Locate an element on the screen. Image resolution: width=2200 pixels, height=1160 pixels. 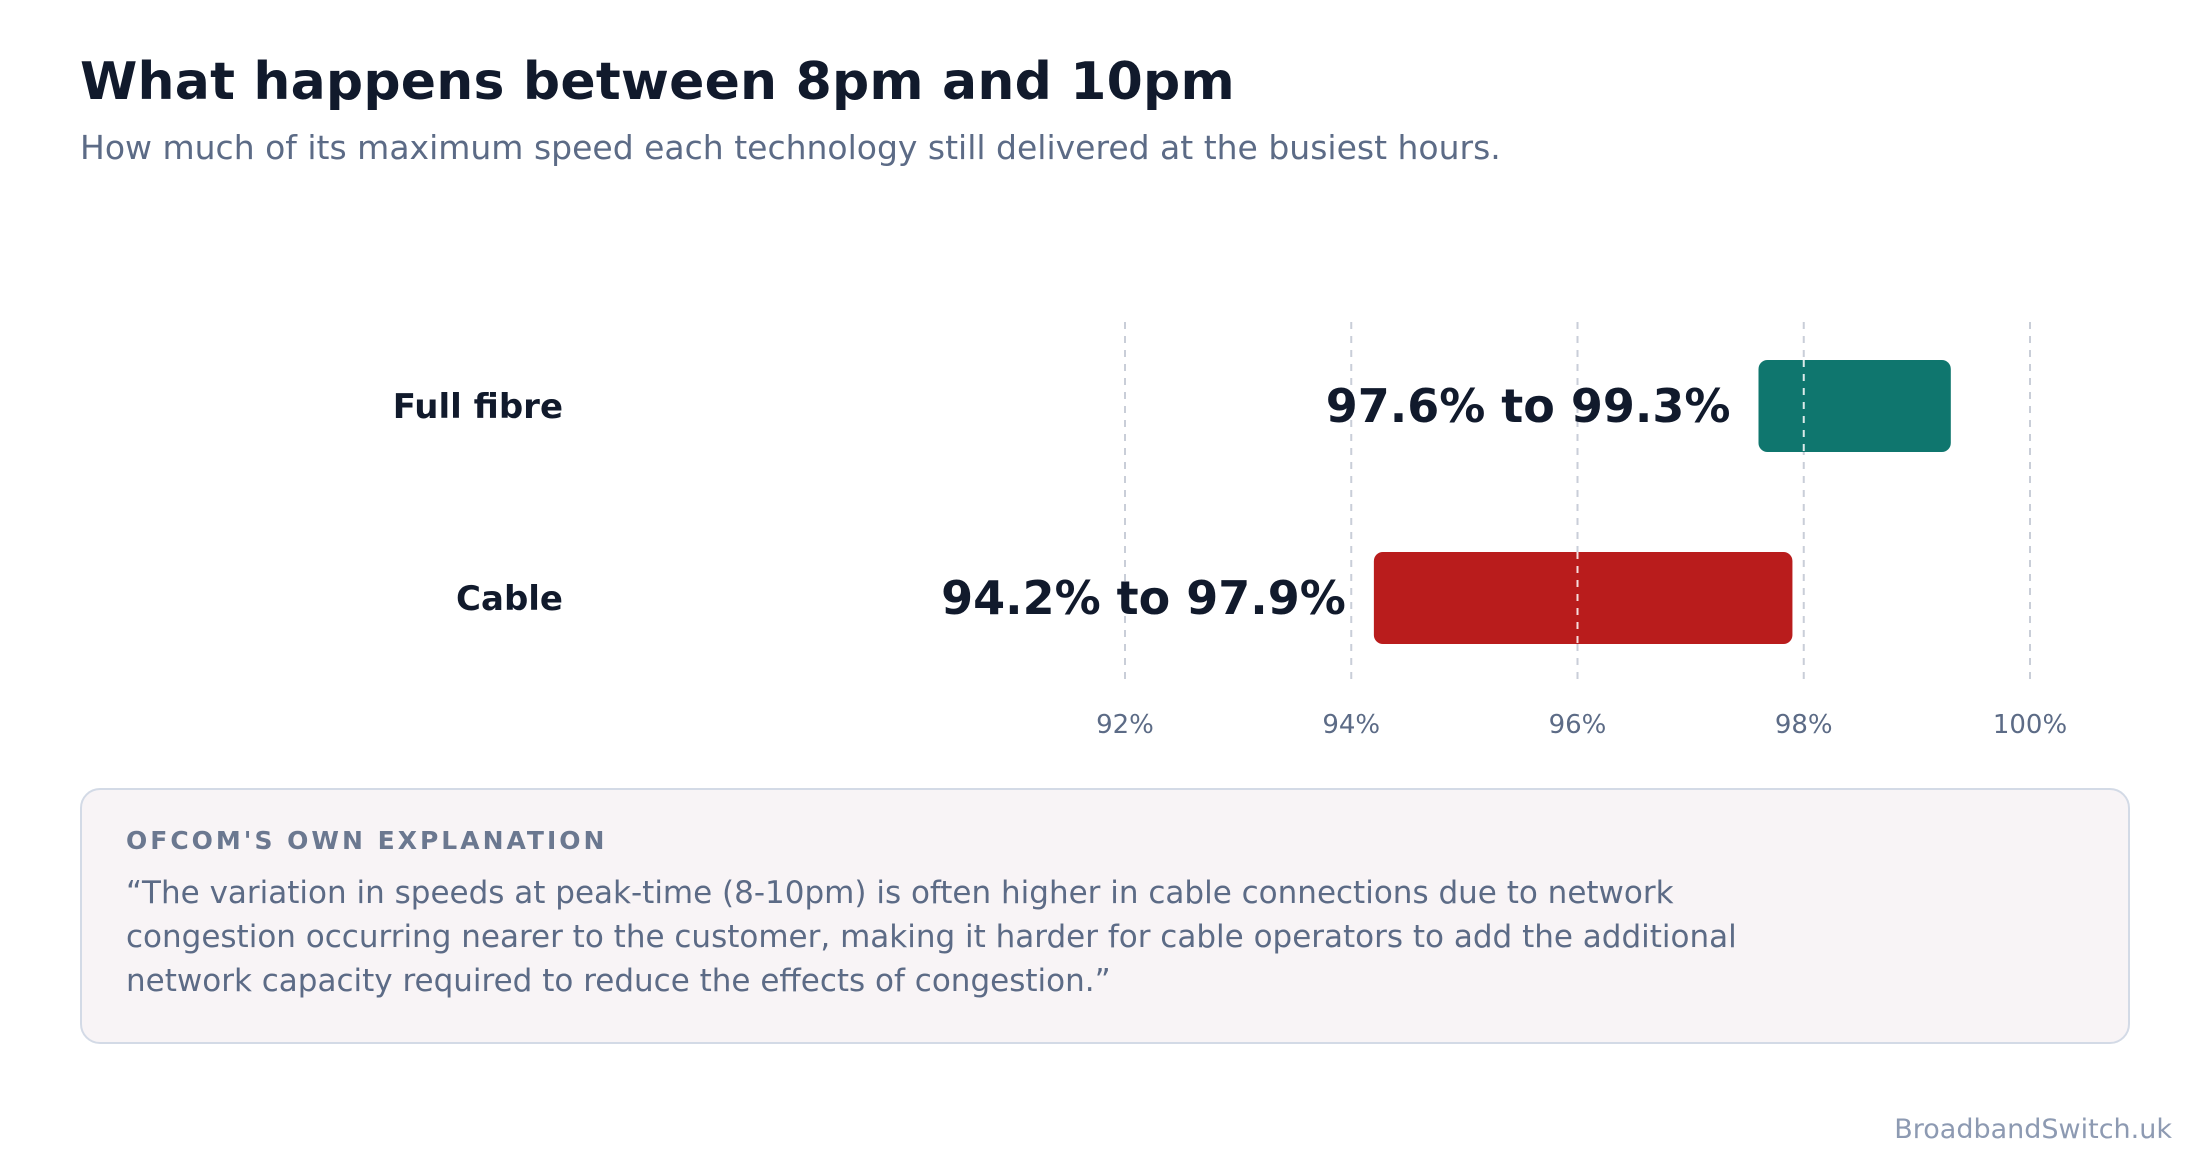
chart-title: What happens between 8pm and 10pm is located at coordinates (657, 82).